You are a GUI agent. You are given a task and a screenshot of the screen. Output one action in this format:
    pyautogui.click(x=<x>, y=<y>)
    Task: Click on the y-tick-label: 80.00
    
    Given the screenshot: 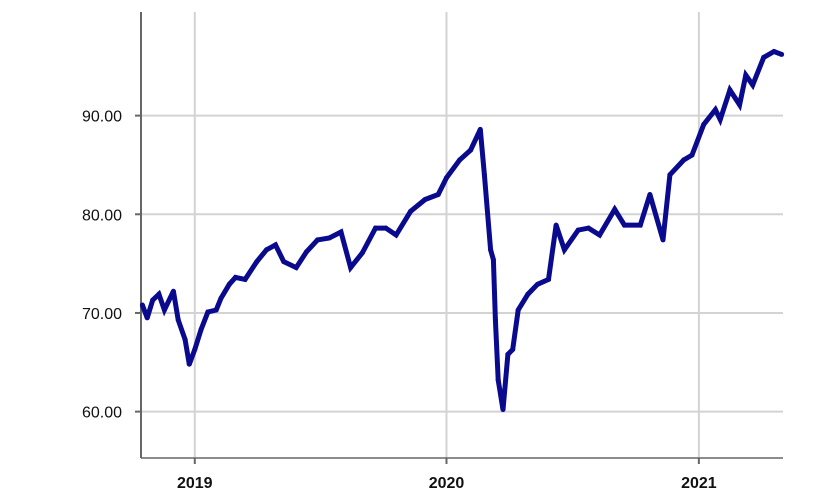 What is the action you would take?
    pyautogui.click(x=102, y=215)
    